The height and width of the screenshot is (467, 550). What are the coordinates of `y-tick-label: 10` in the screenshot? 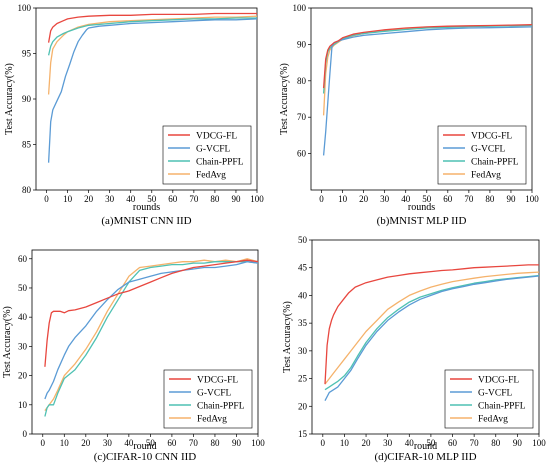 It's located at (23, 405).